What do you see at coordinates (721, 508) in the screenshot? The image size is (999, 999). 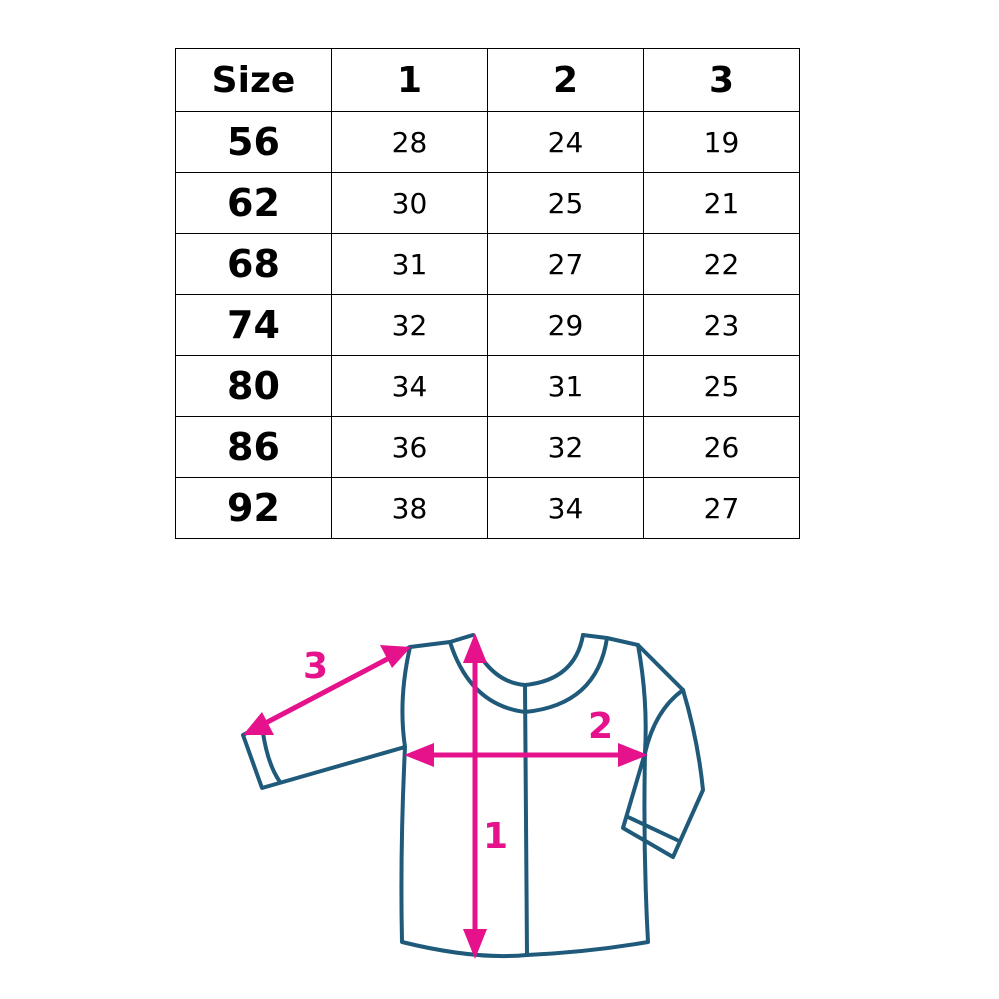 I see `measure-3-cell: 27` at bounding box center [721, 508].